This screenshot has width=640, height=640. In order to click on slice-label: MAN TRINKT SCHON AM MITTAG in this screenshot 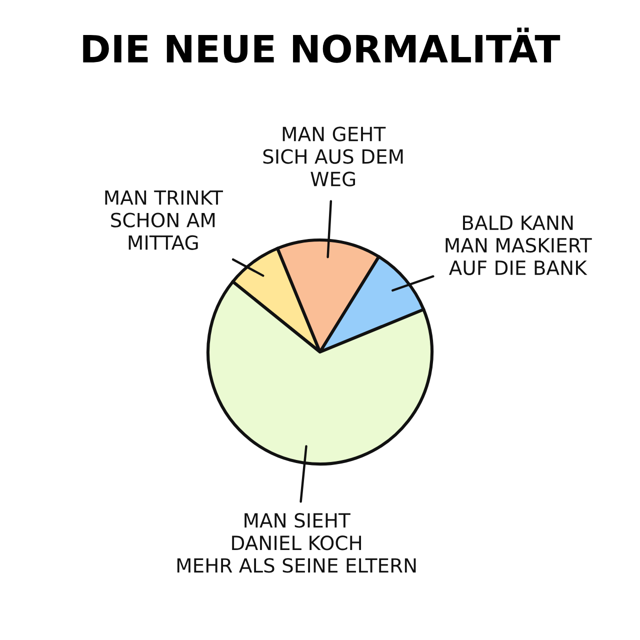, I will do `click(164, 220)`.